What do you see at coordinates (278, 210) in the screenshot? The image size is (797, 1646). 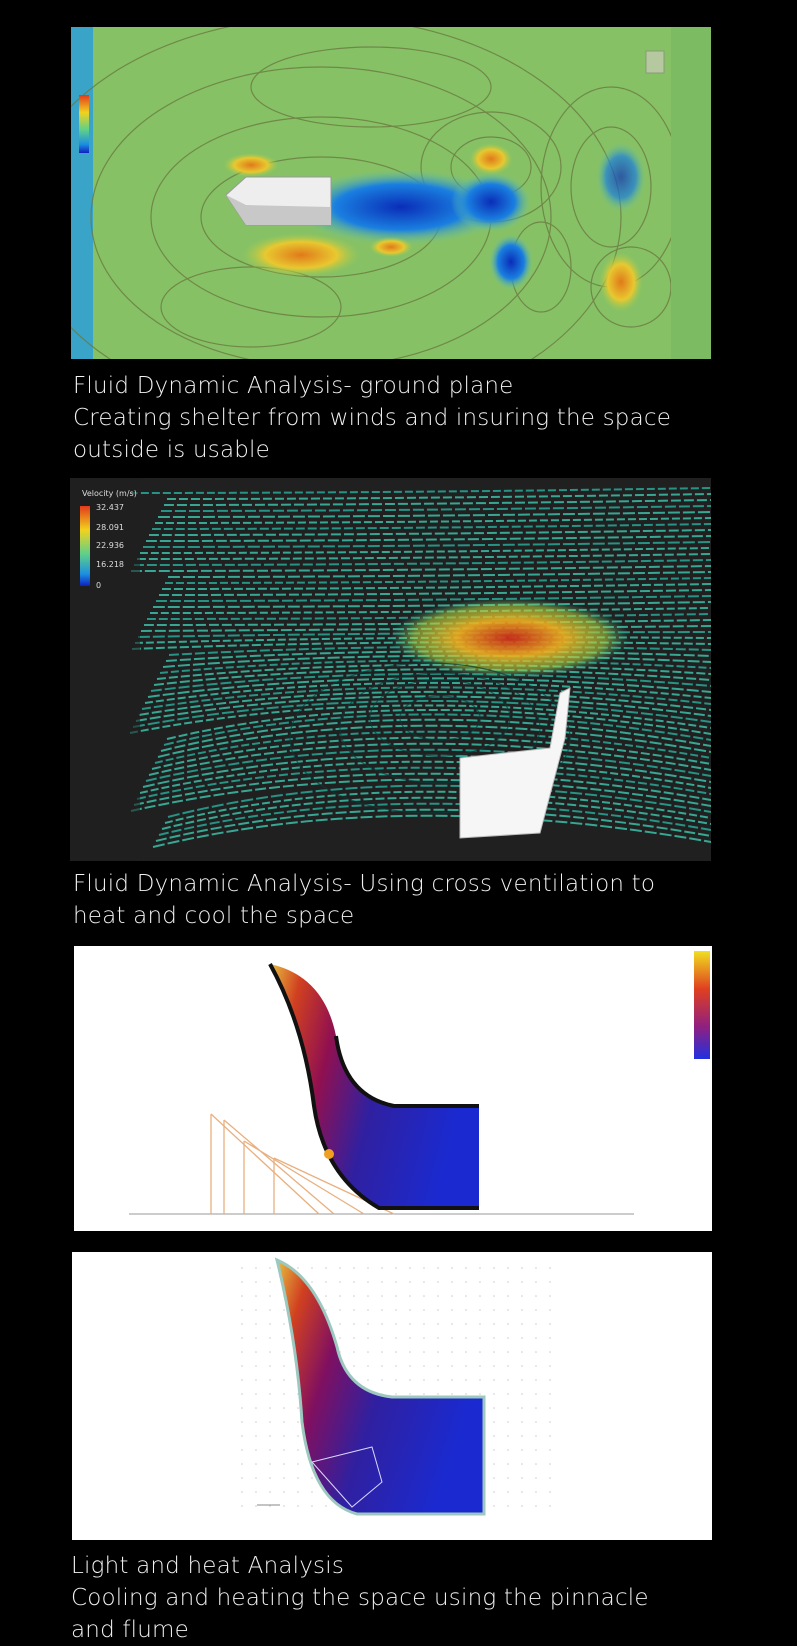 I see `building-shade` at bounding box center [278, 210].